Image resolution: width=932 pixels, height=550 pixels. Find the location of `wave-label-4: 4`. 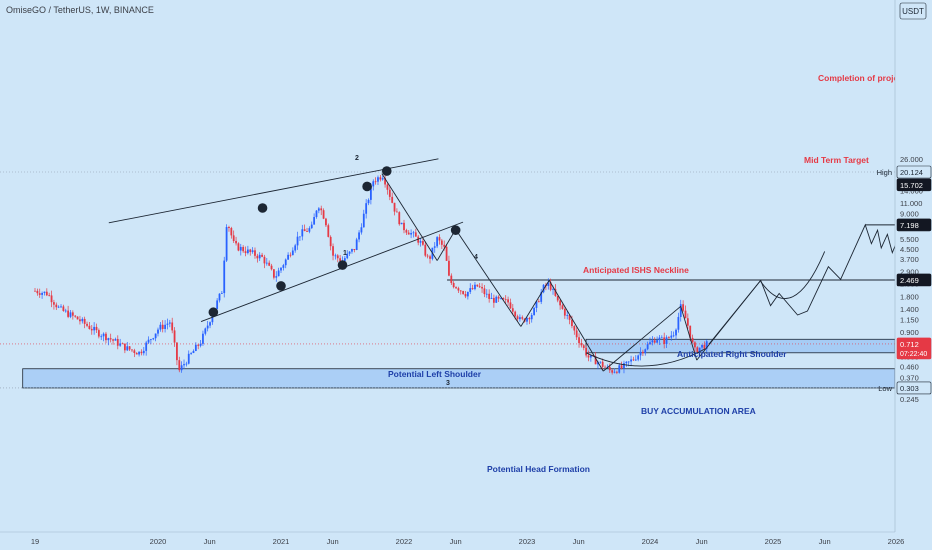

wave-label-4: 4 is located at coordinates (476, 257).